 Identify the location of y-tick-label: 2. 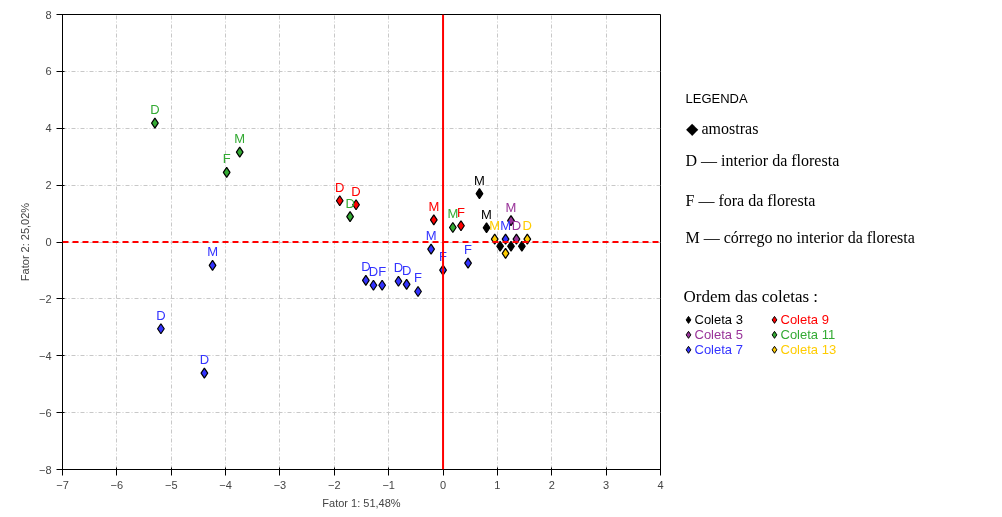
(48, 185).